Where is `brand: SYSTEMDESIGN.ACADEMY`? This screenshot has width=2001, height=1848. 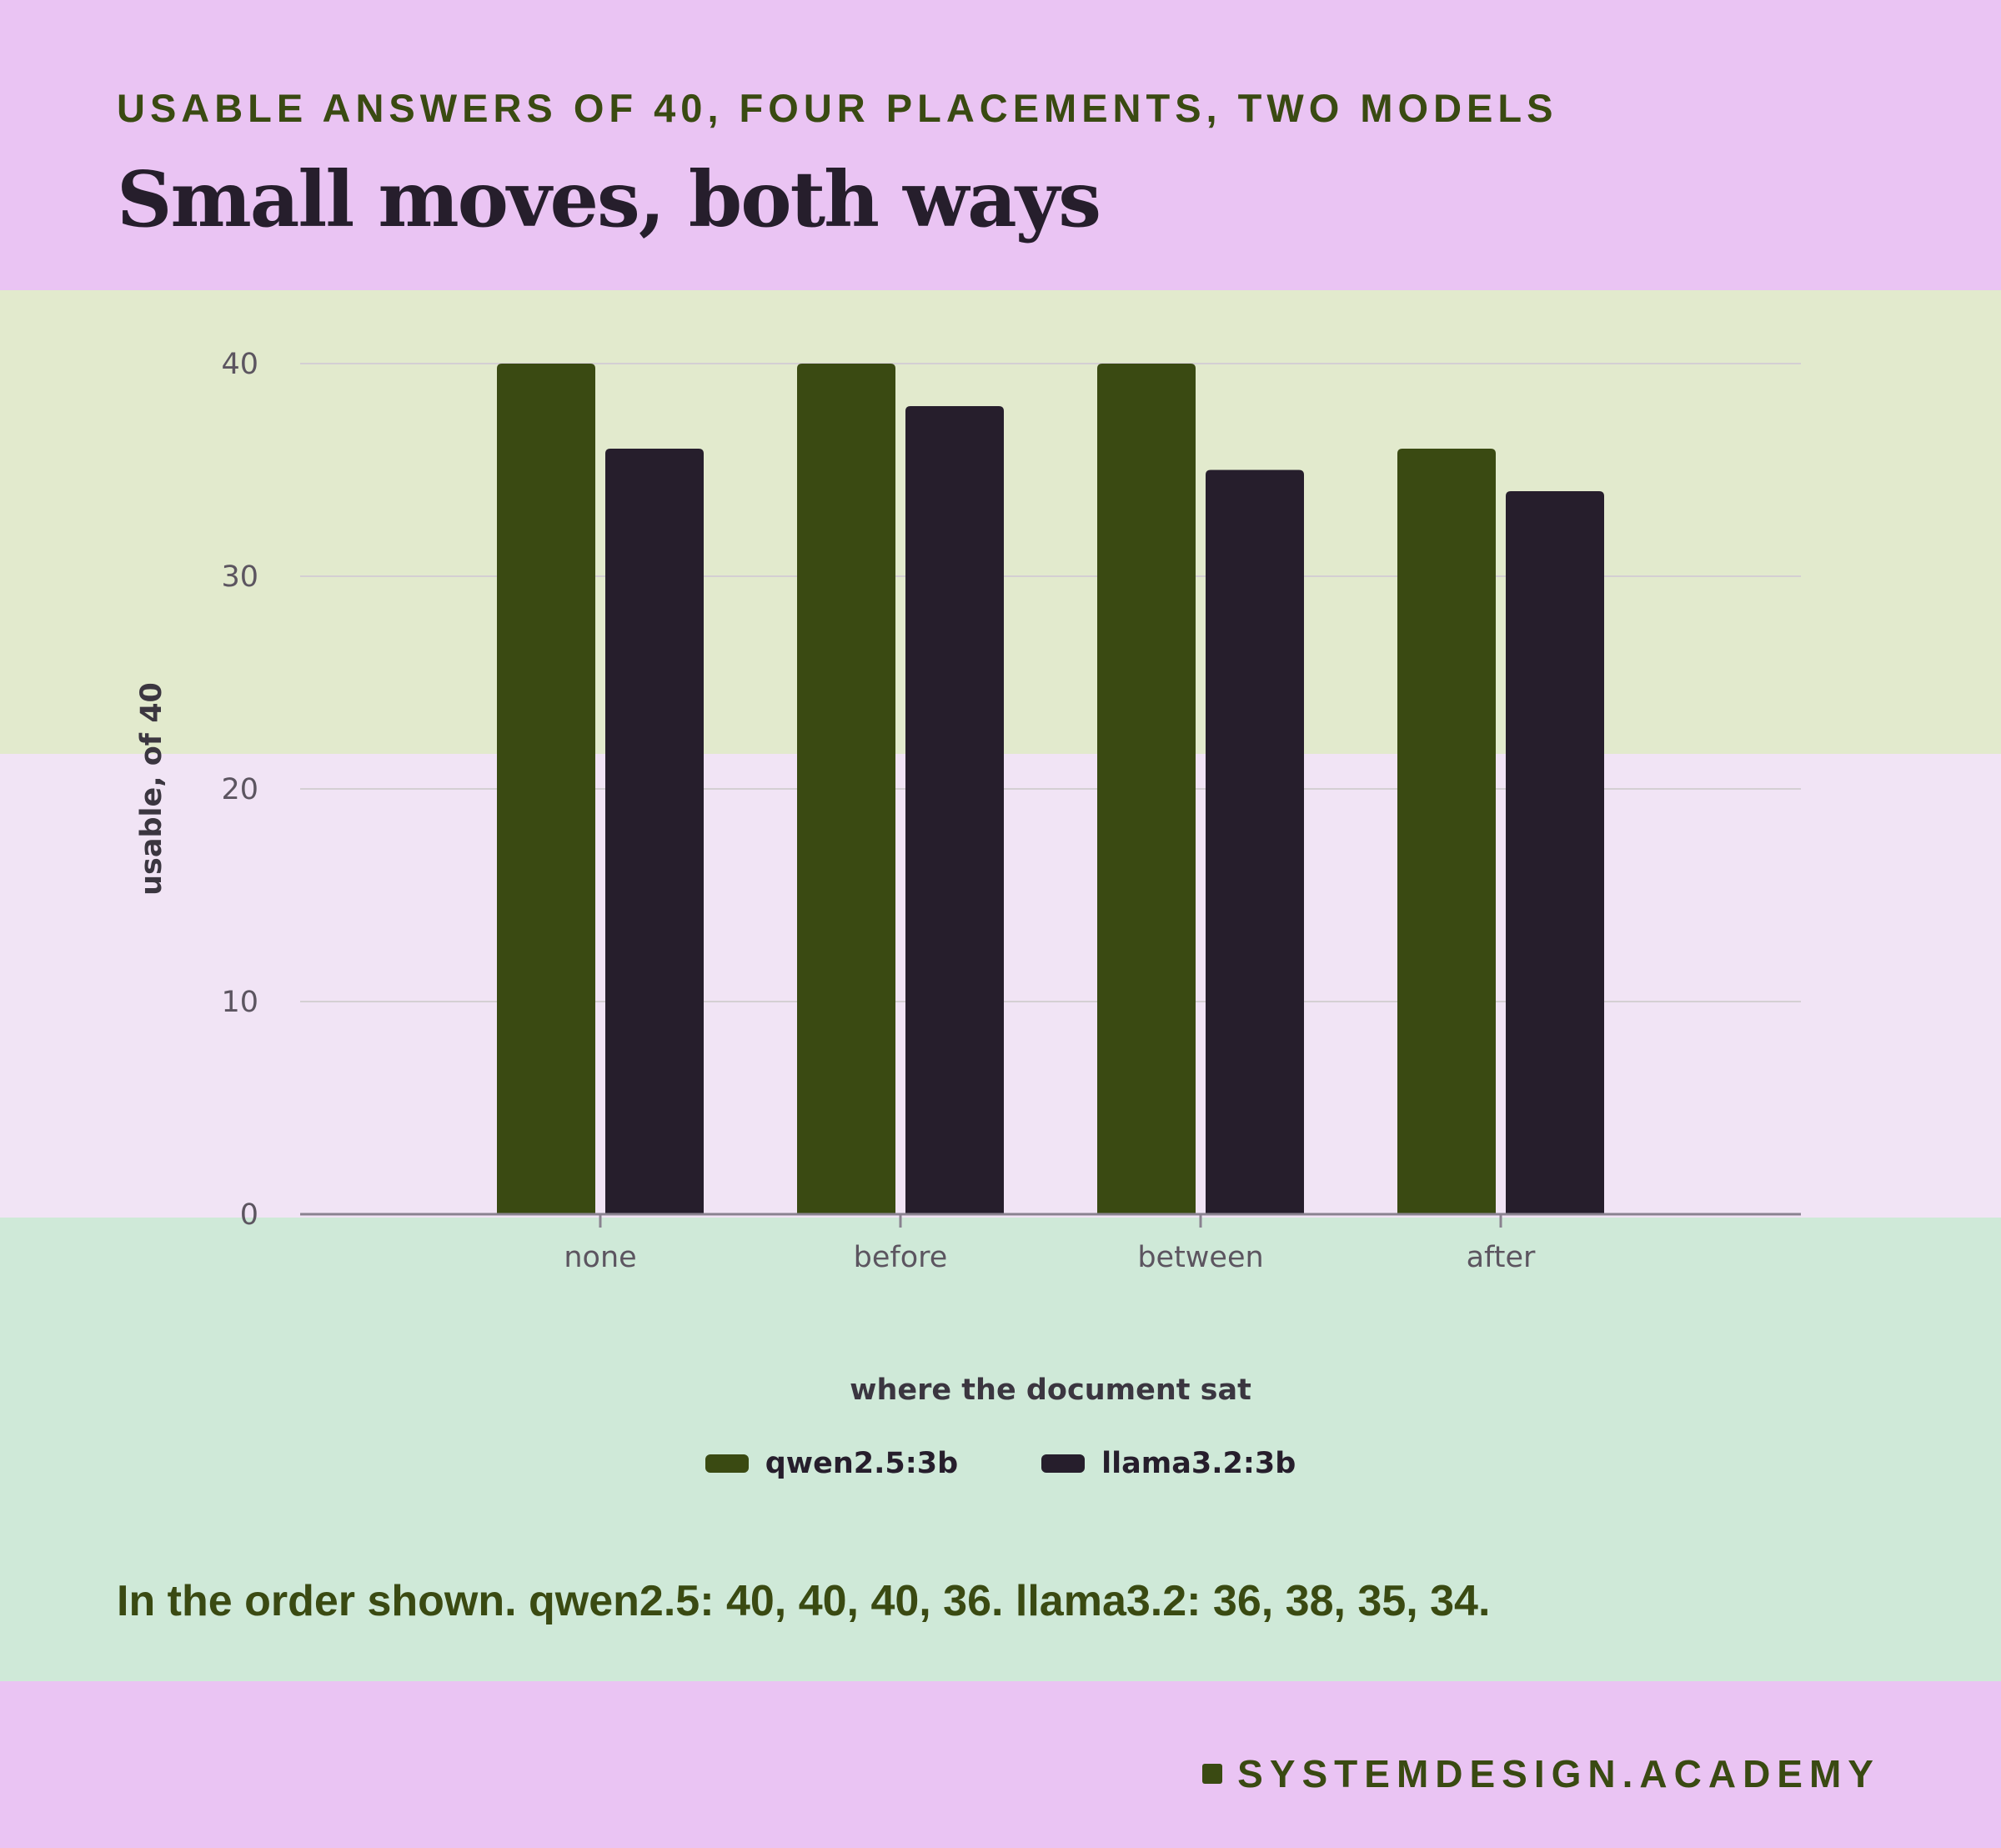 brand: SYSTEMDESIGN.ACADEMY is located at coordinates (1541, 1773).